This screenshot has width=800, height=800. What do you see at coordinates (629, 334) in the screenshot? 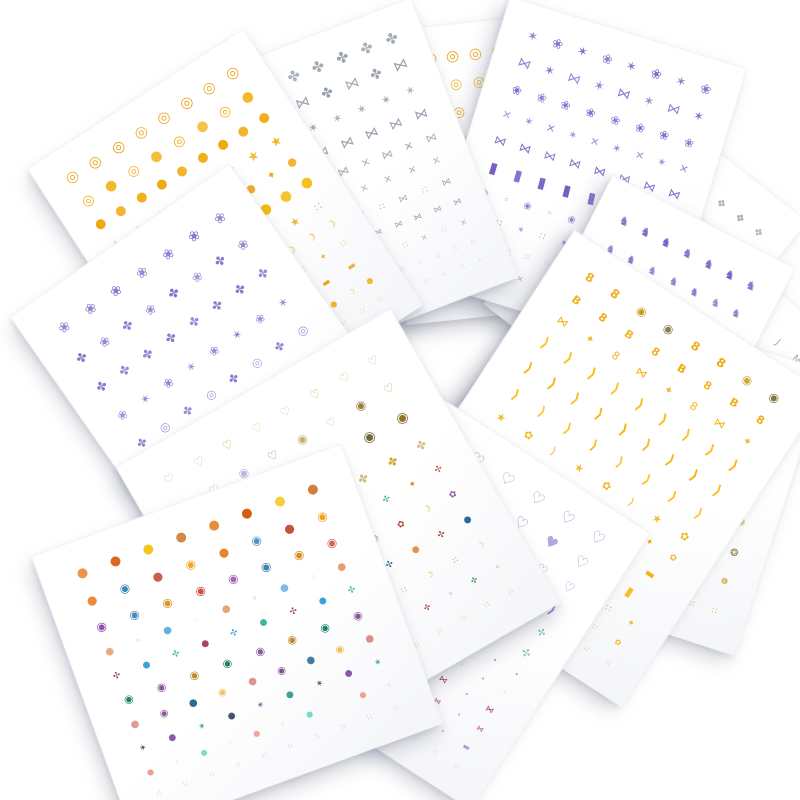
I see `motif: B` at bounding box center [629, 334].